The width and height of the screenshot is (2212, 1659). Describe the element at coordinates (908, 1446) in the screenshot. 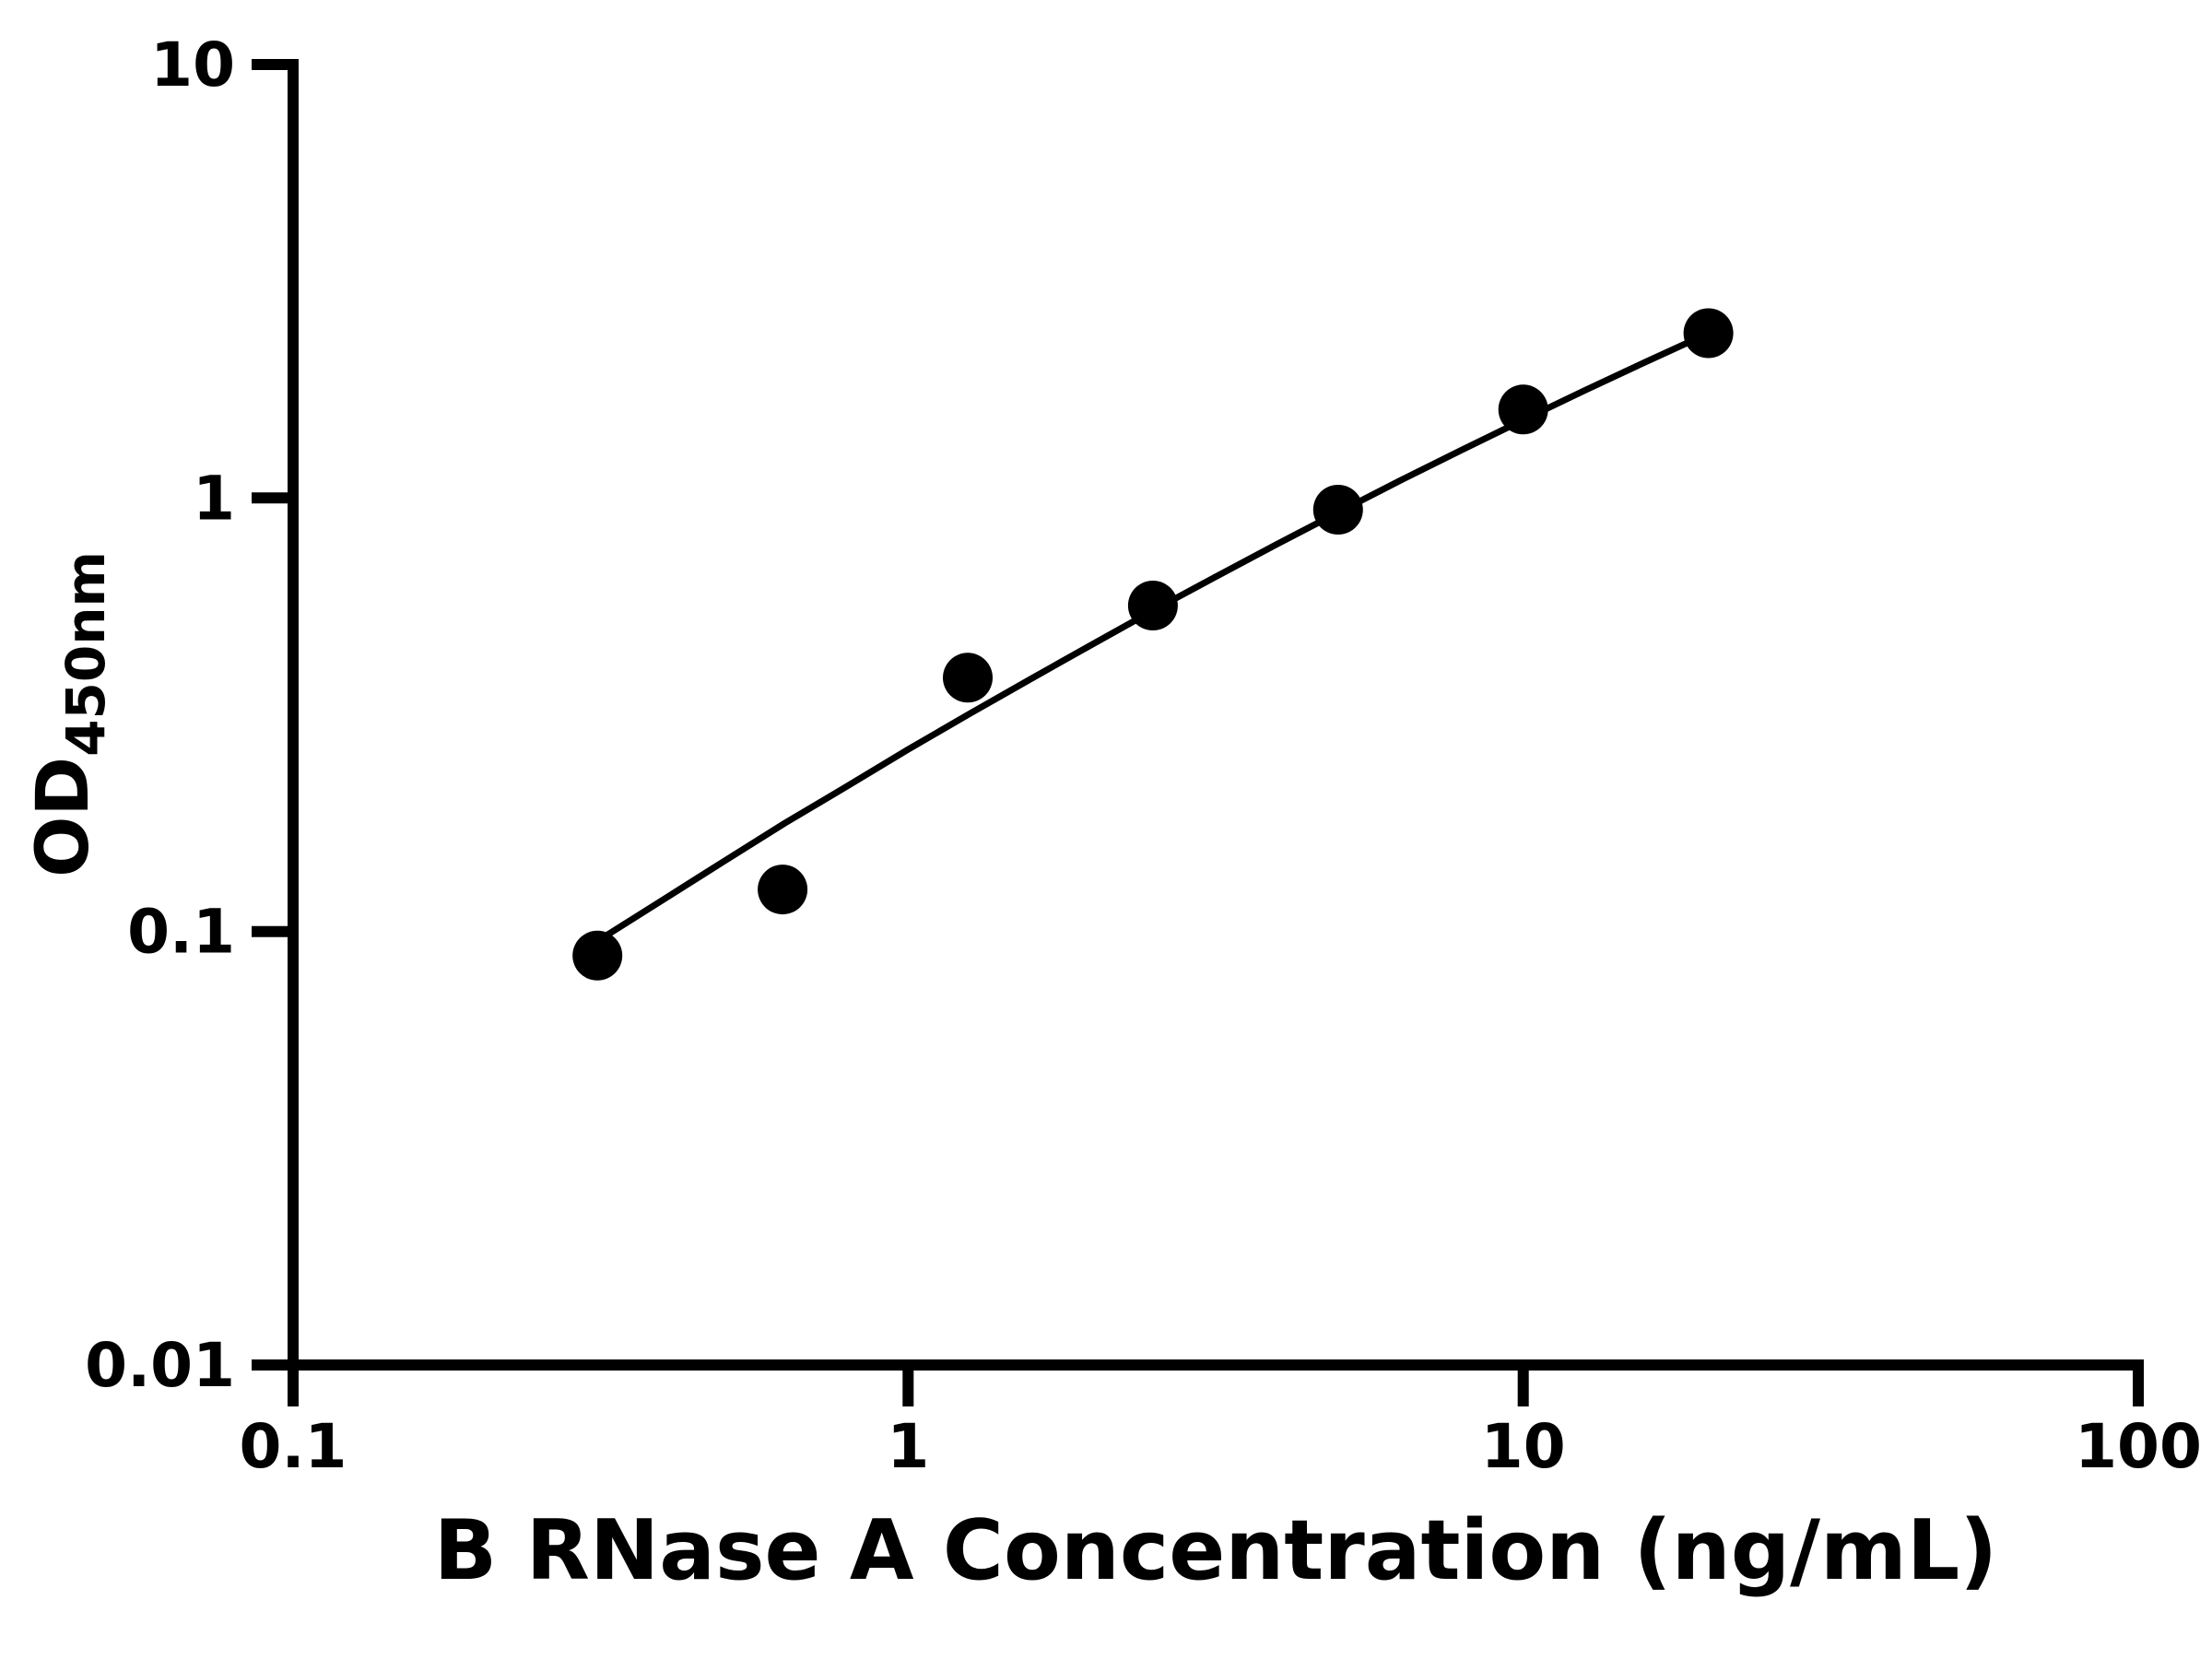

I see `x-axis-tick-label: 1` at that location.